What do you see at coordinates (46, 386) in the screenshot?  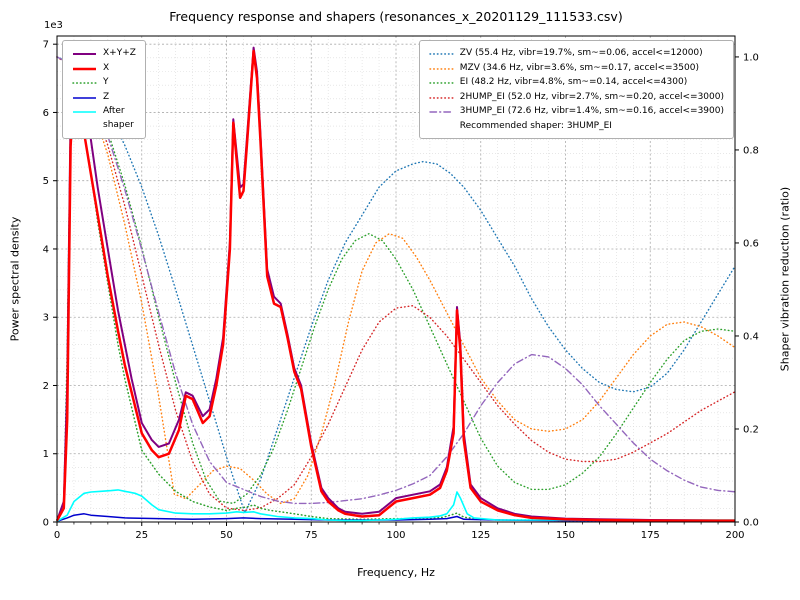 I see `y-left-tick-label: 2` at bounding box center [46, 386].